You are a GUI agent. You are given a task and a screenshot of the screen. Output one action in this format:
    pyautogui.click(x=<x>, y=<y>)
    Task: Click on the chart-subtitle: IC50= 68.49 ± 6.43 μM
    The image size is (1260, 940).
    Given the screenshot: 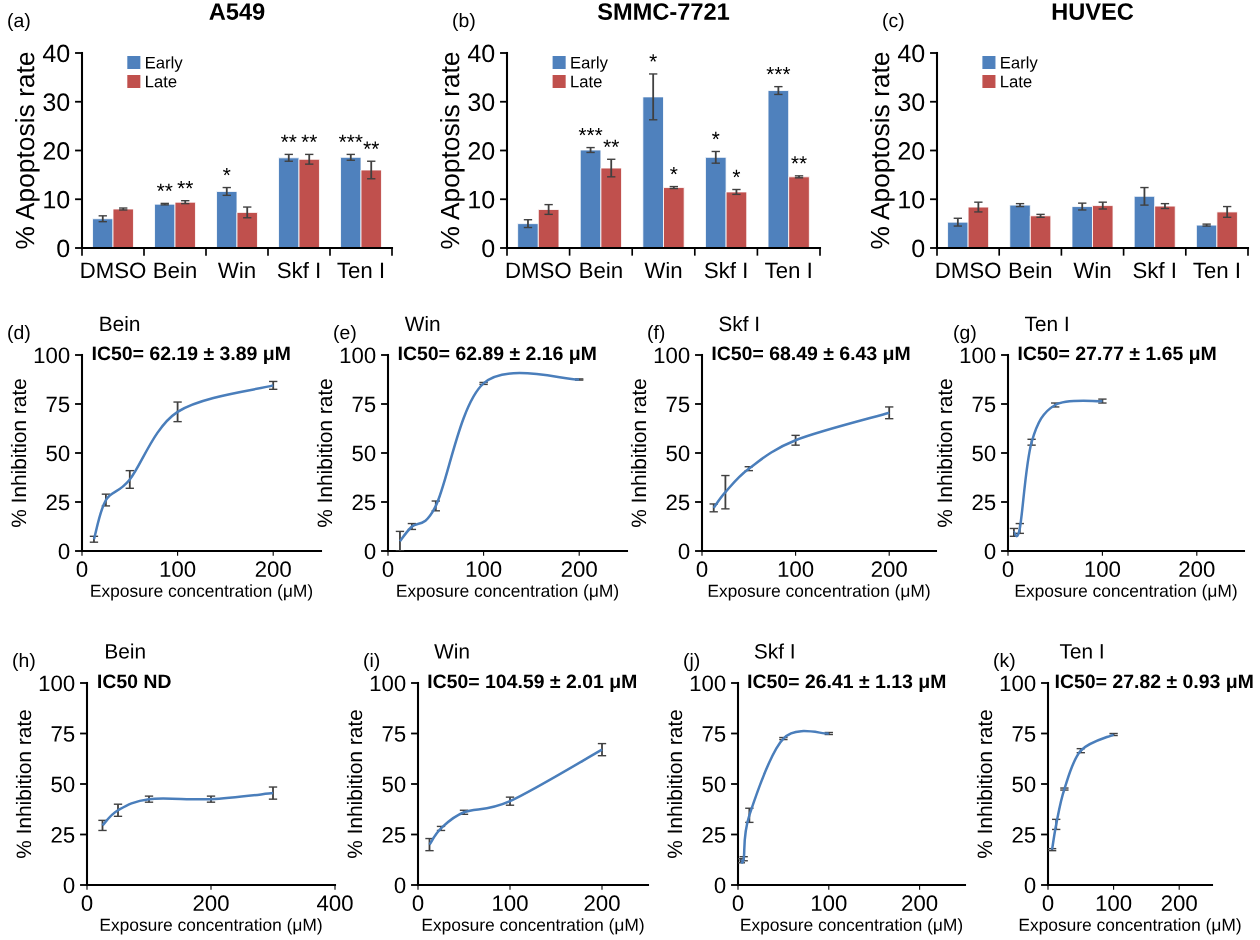 What is the action you would take?
    pyautogui.click(x=811, y=355)
    